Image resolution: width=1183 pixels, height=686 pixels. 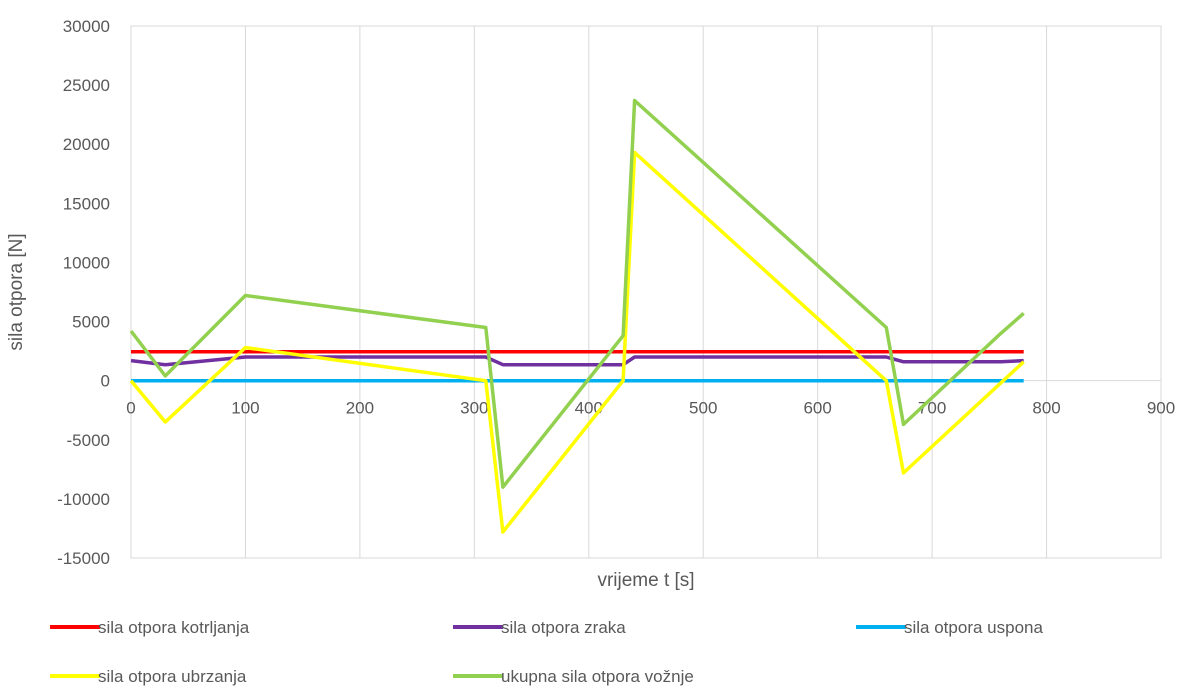 I want to click on x-tick-label: 400, so click(x=589, y=408).